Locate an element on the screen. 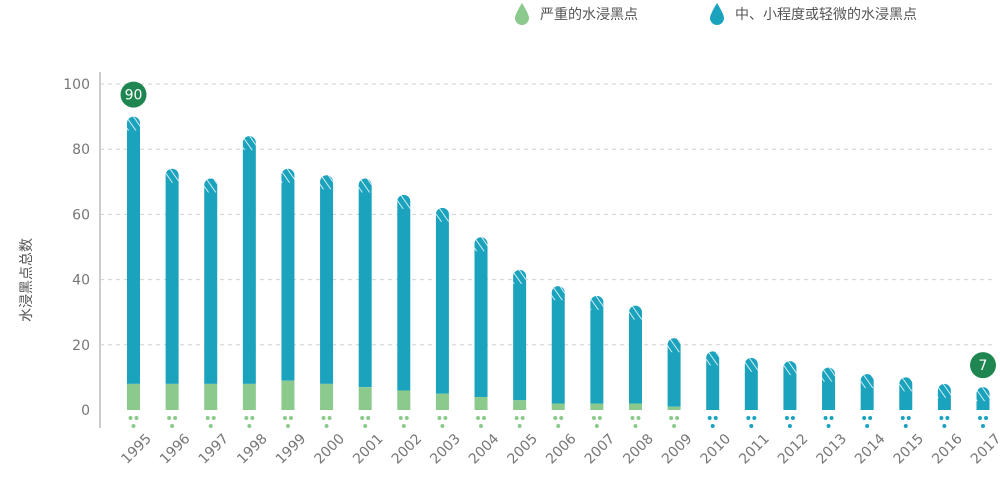  x-tick-label: 2004 is located at coordinates (484, 449).